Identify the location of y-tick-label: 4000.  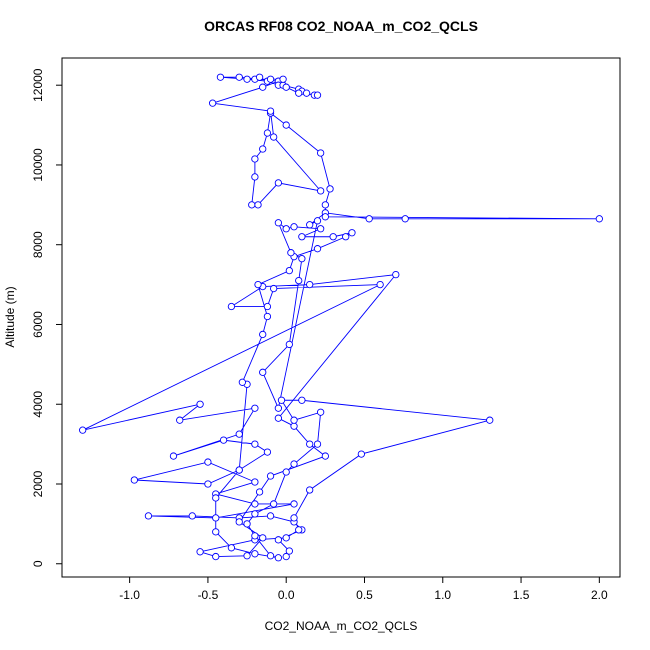
(38, 404).